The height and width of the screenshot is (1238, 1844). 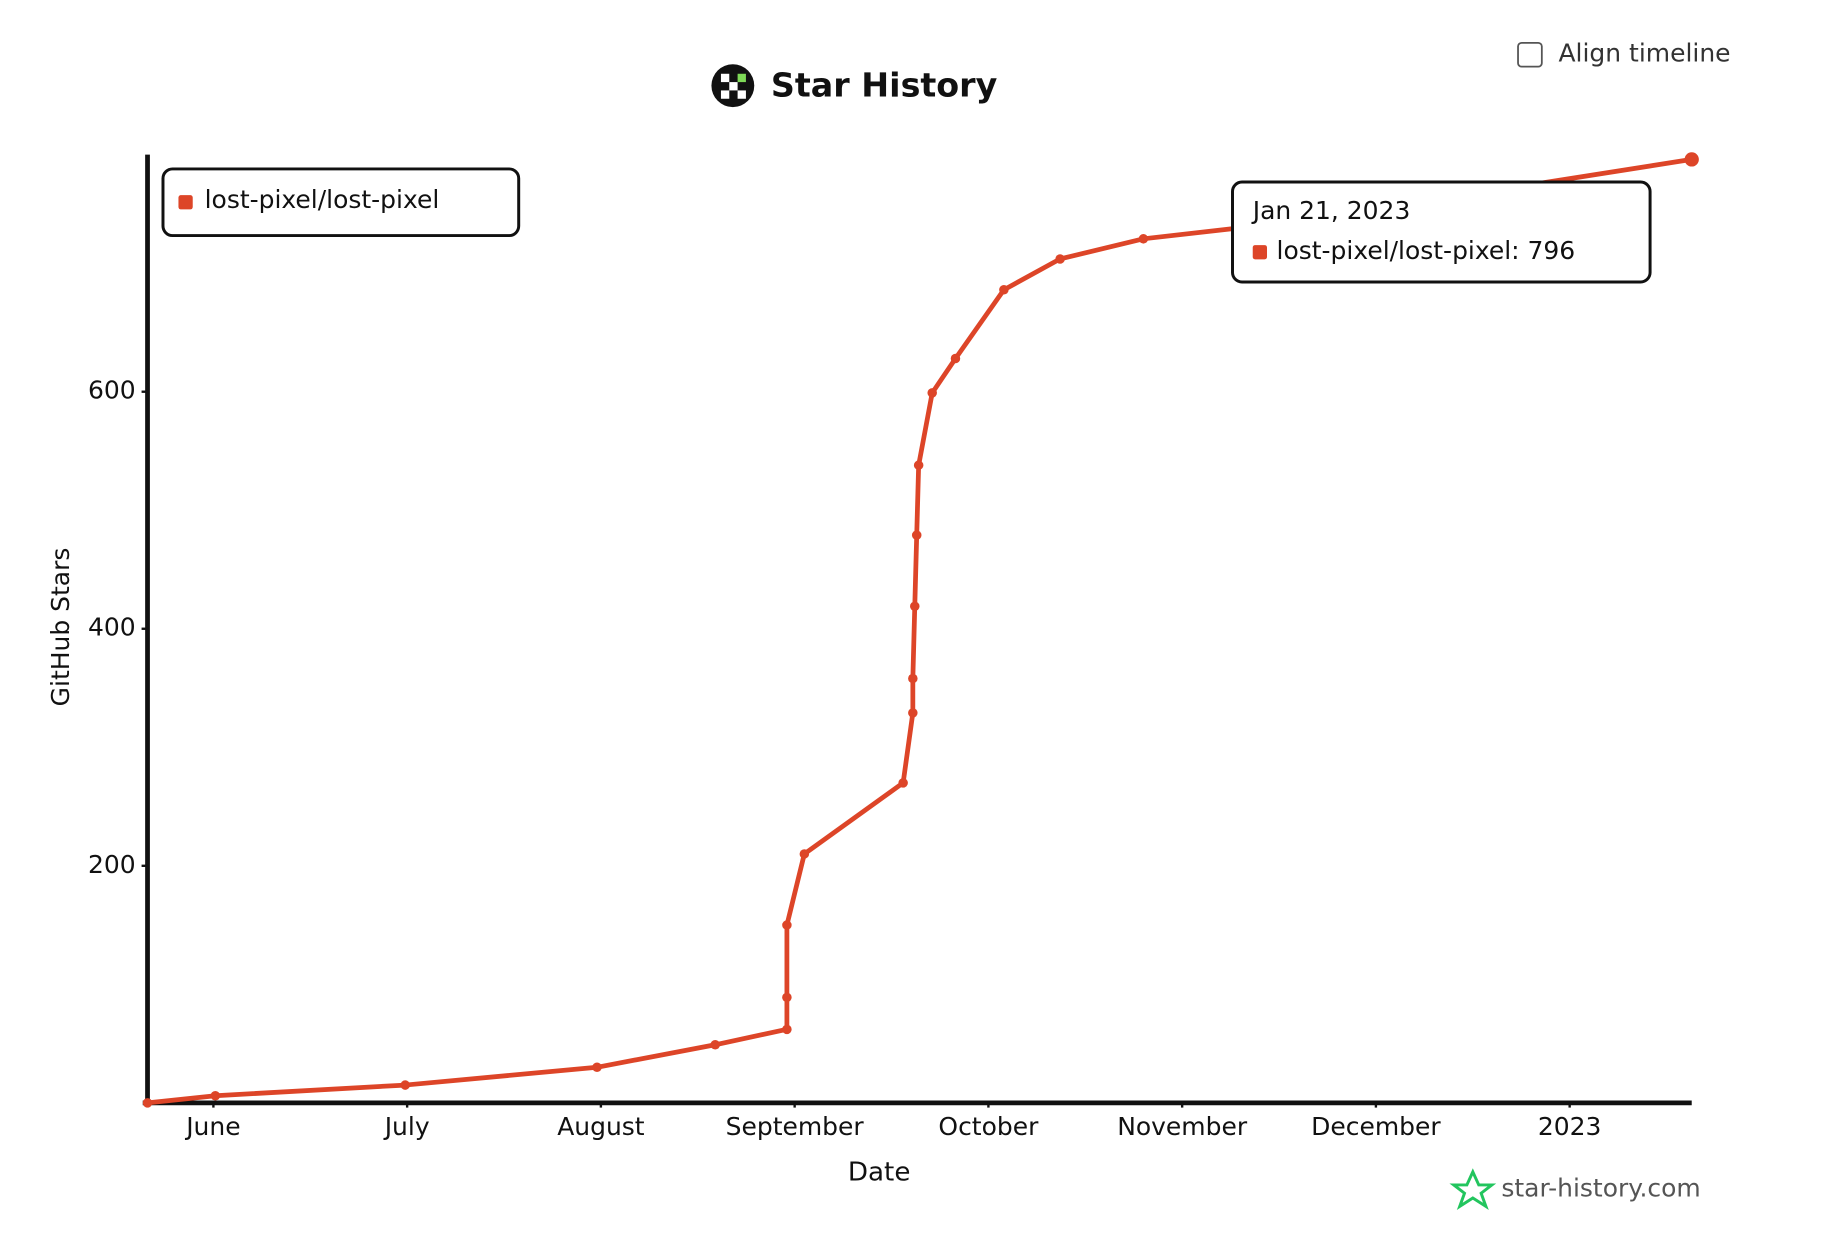 I want to click on tooltip-value: 796, so click(x=1552, y=250).